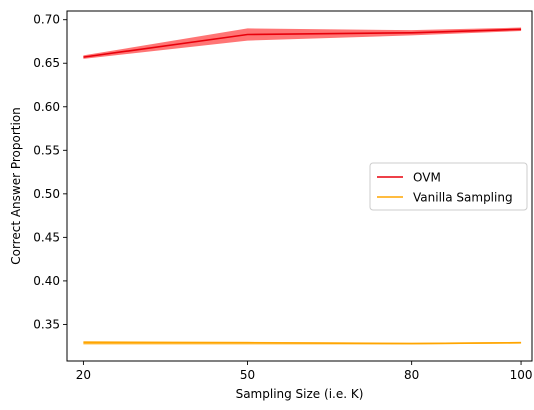 Image resolution: width=534 pixels, height=410 pixels. I want to click on y-tick-label-1: 0.40, so click(46, 281).